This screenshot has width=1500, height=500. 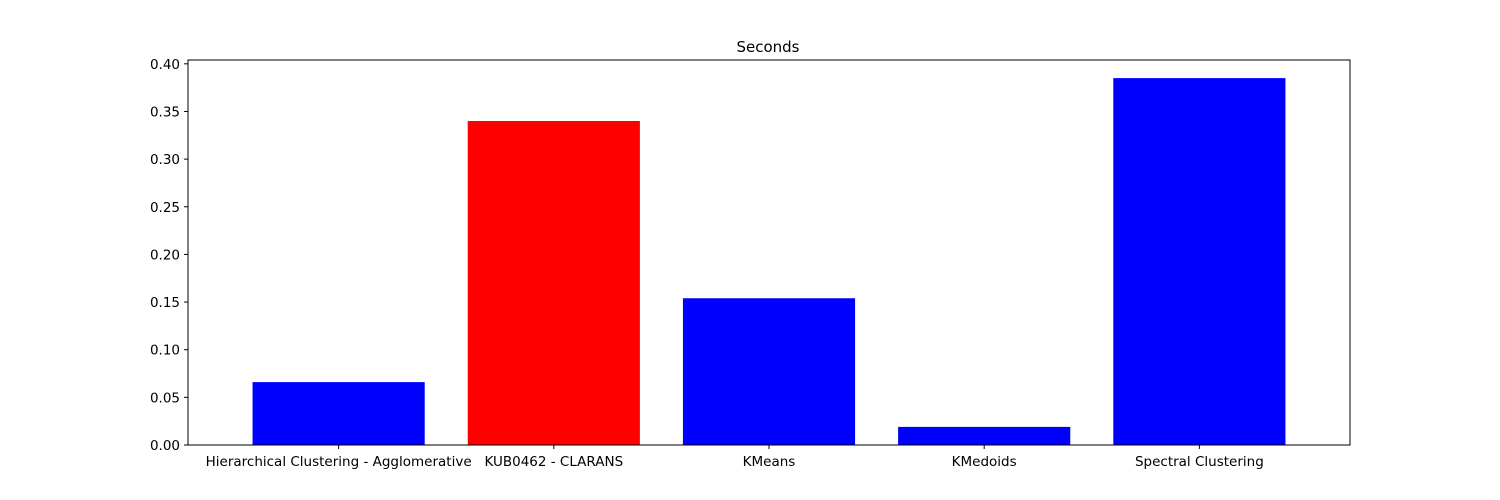 I want to click on x-tick-label-2: KMeans, so click(x=769, y=462).